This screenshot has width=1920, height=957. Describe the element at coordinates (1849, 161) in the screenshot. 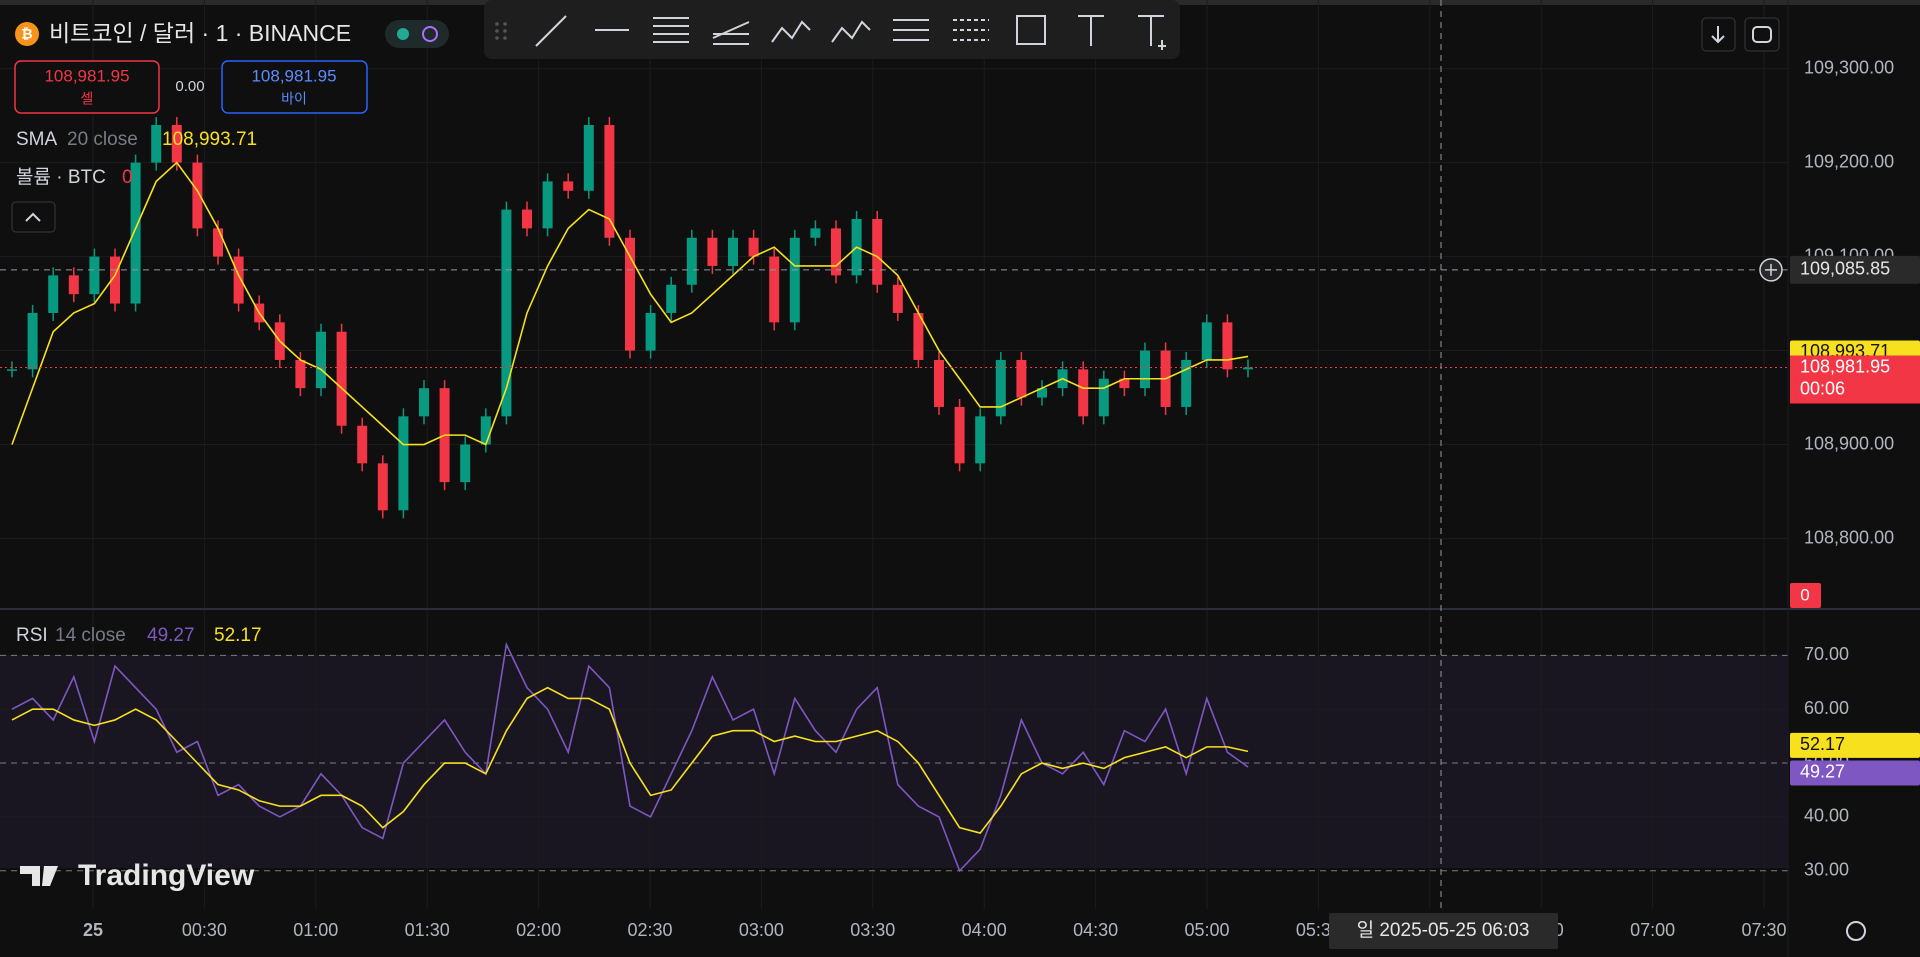

I see `price-tick-label: 109,200.00` at that location.